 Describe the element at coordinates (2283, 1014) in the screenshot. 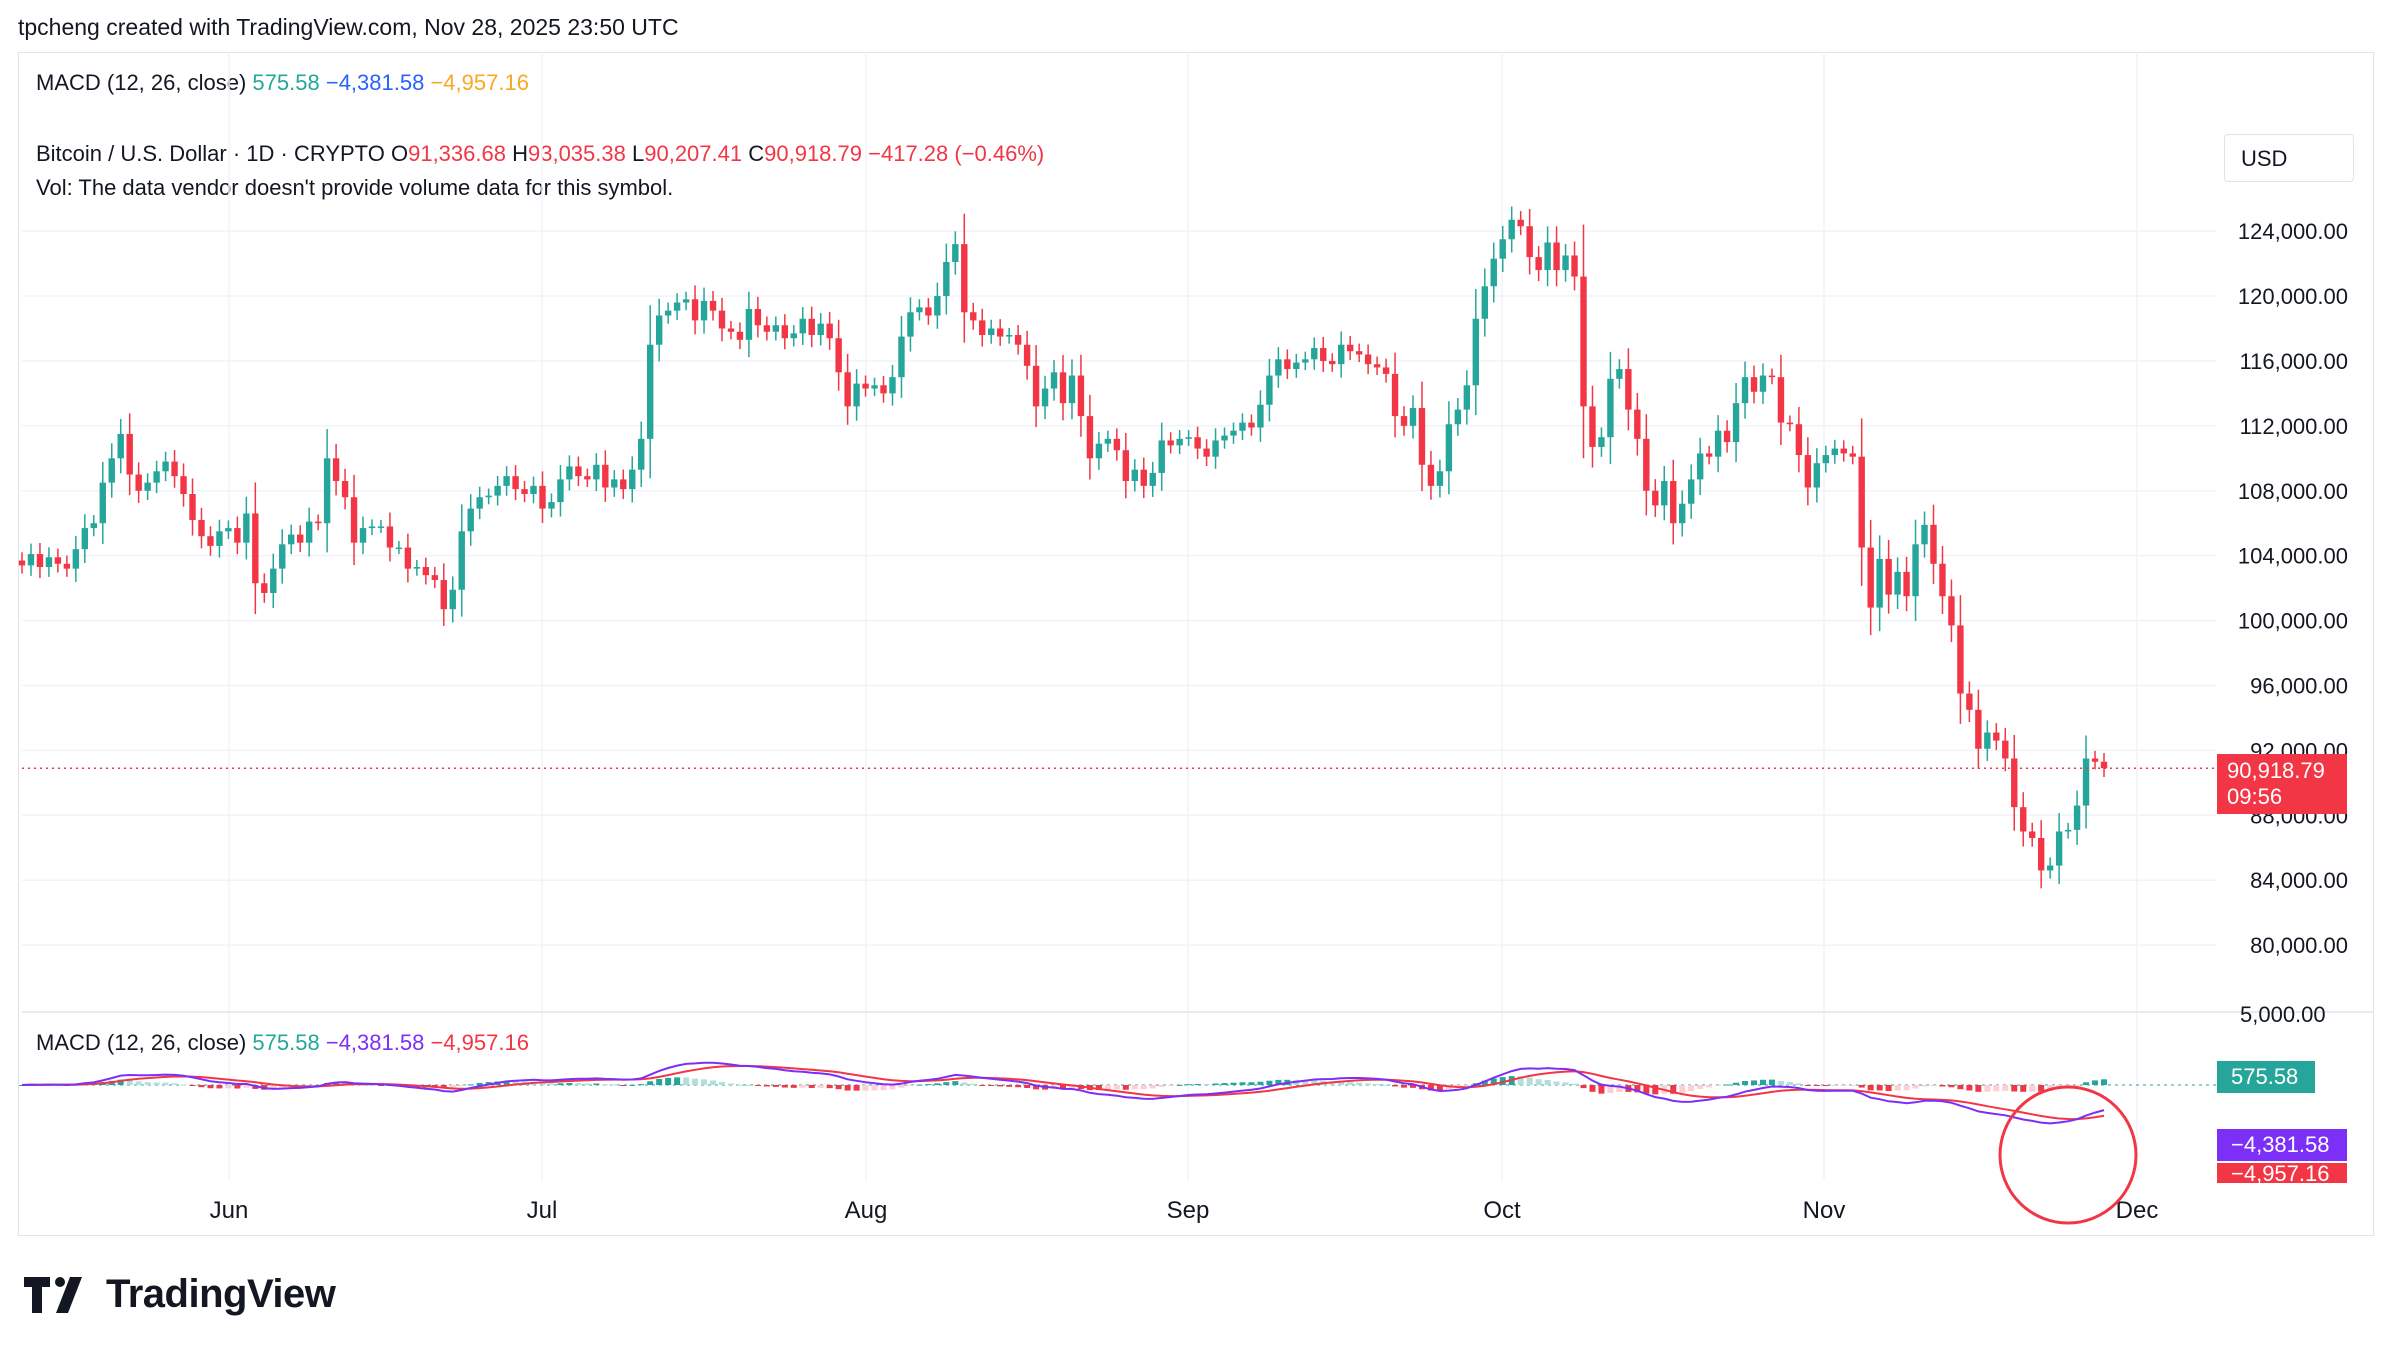

I see `macd-axis-top-tick: 5,000.00` at that location.